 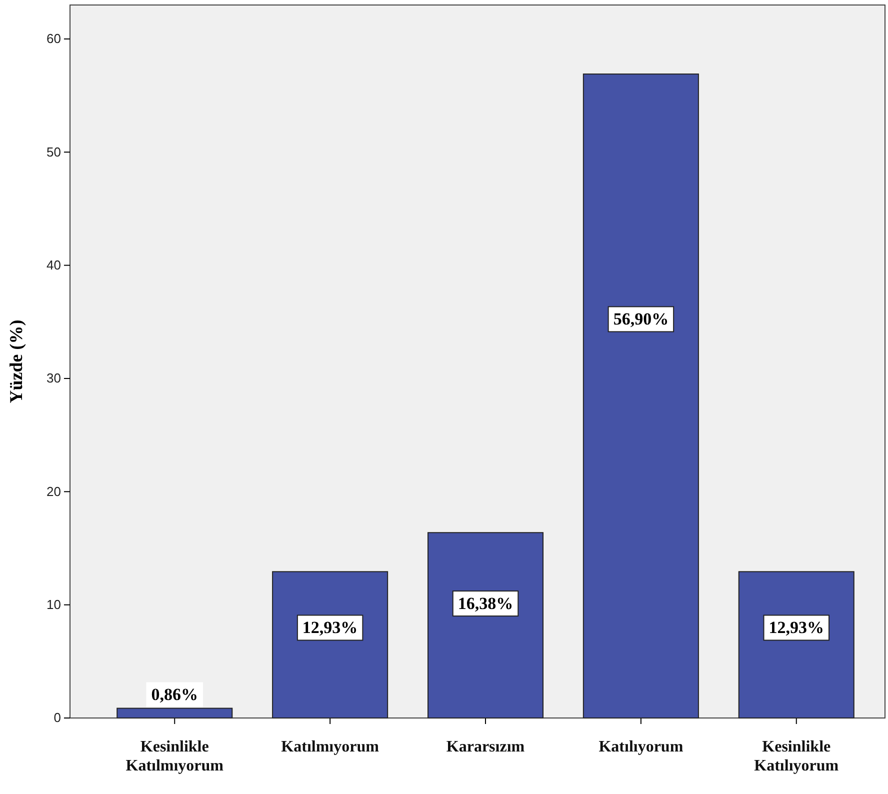 What do you see at coordinates (797, 756) in the screenshot?
I see `x-tick-label: Kesinlikle Katılıyorum` at bounding box center [797, 756].